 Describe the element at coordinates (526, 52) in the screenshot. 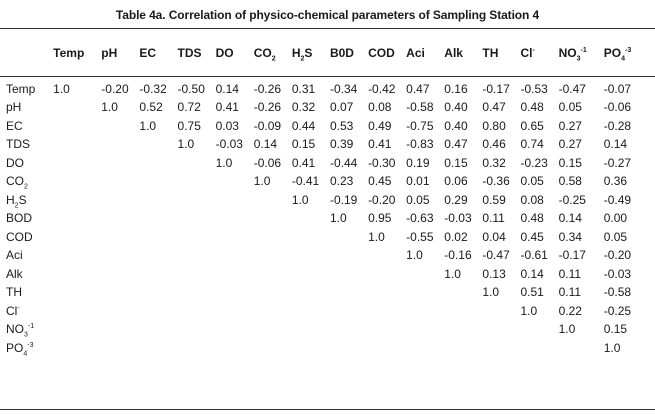

I see `label-base: Cl` at that location.